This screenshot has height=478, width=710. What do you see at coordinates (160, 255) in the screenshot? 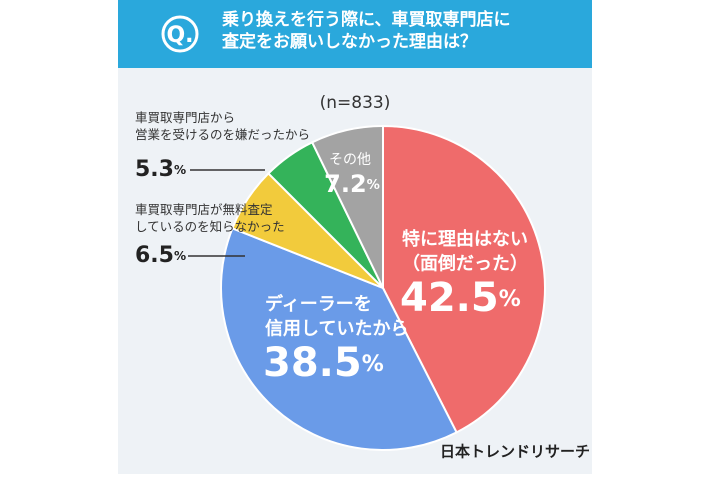
I see `value-label: 6.5%` at bounding box center [160, 255].